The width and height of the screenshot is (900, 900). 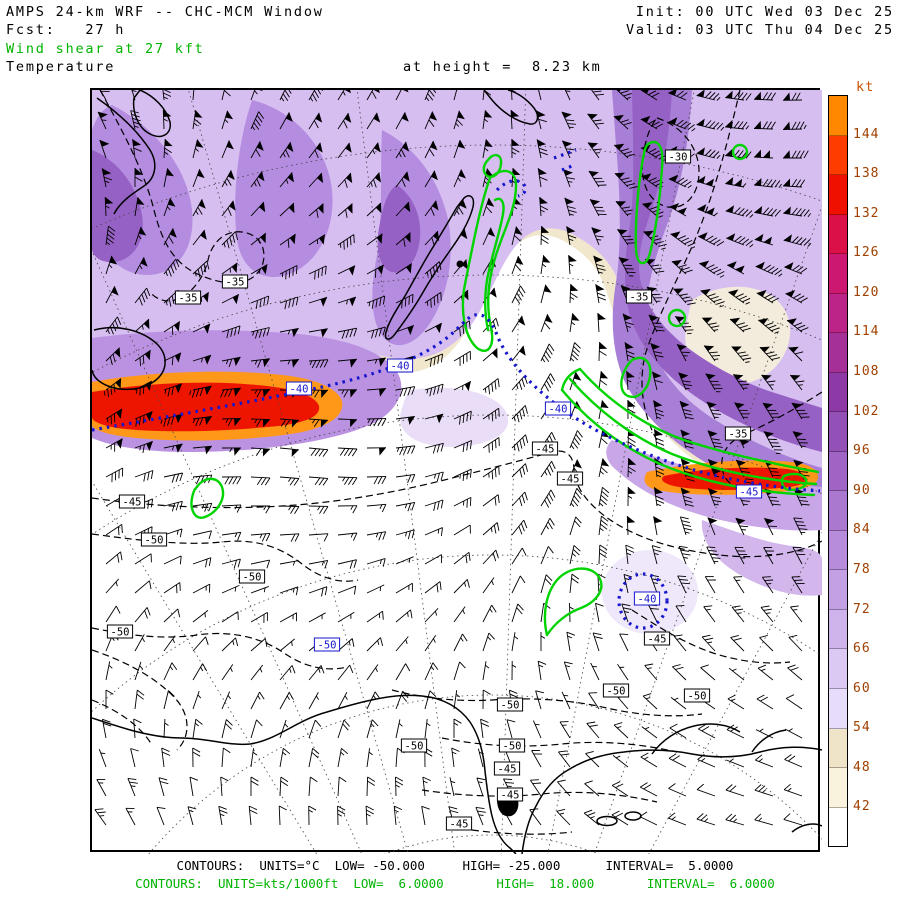 I want to click on shaded-field-label: Temperature, so click(x=61, y=67).